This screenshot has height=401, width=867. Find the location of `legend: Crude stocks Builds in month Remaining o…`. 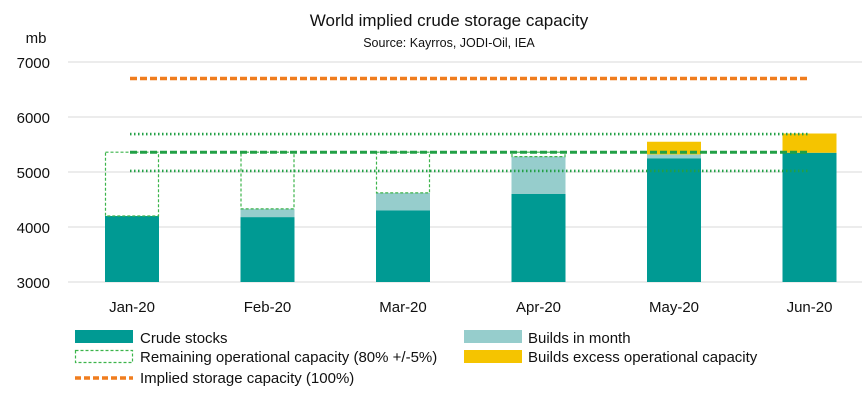

legend: Crude stocks Builds in month Remaining o… is located at coordinates (416, 358).